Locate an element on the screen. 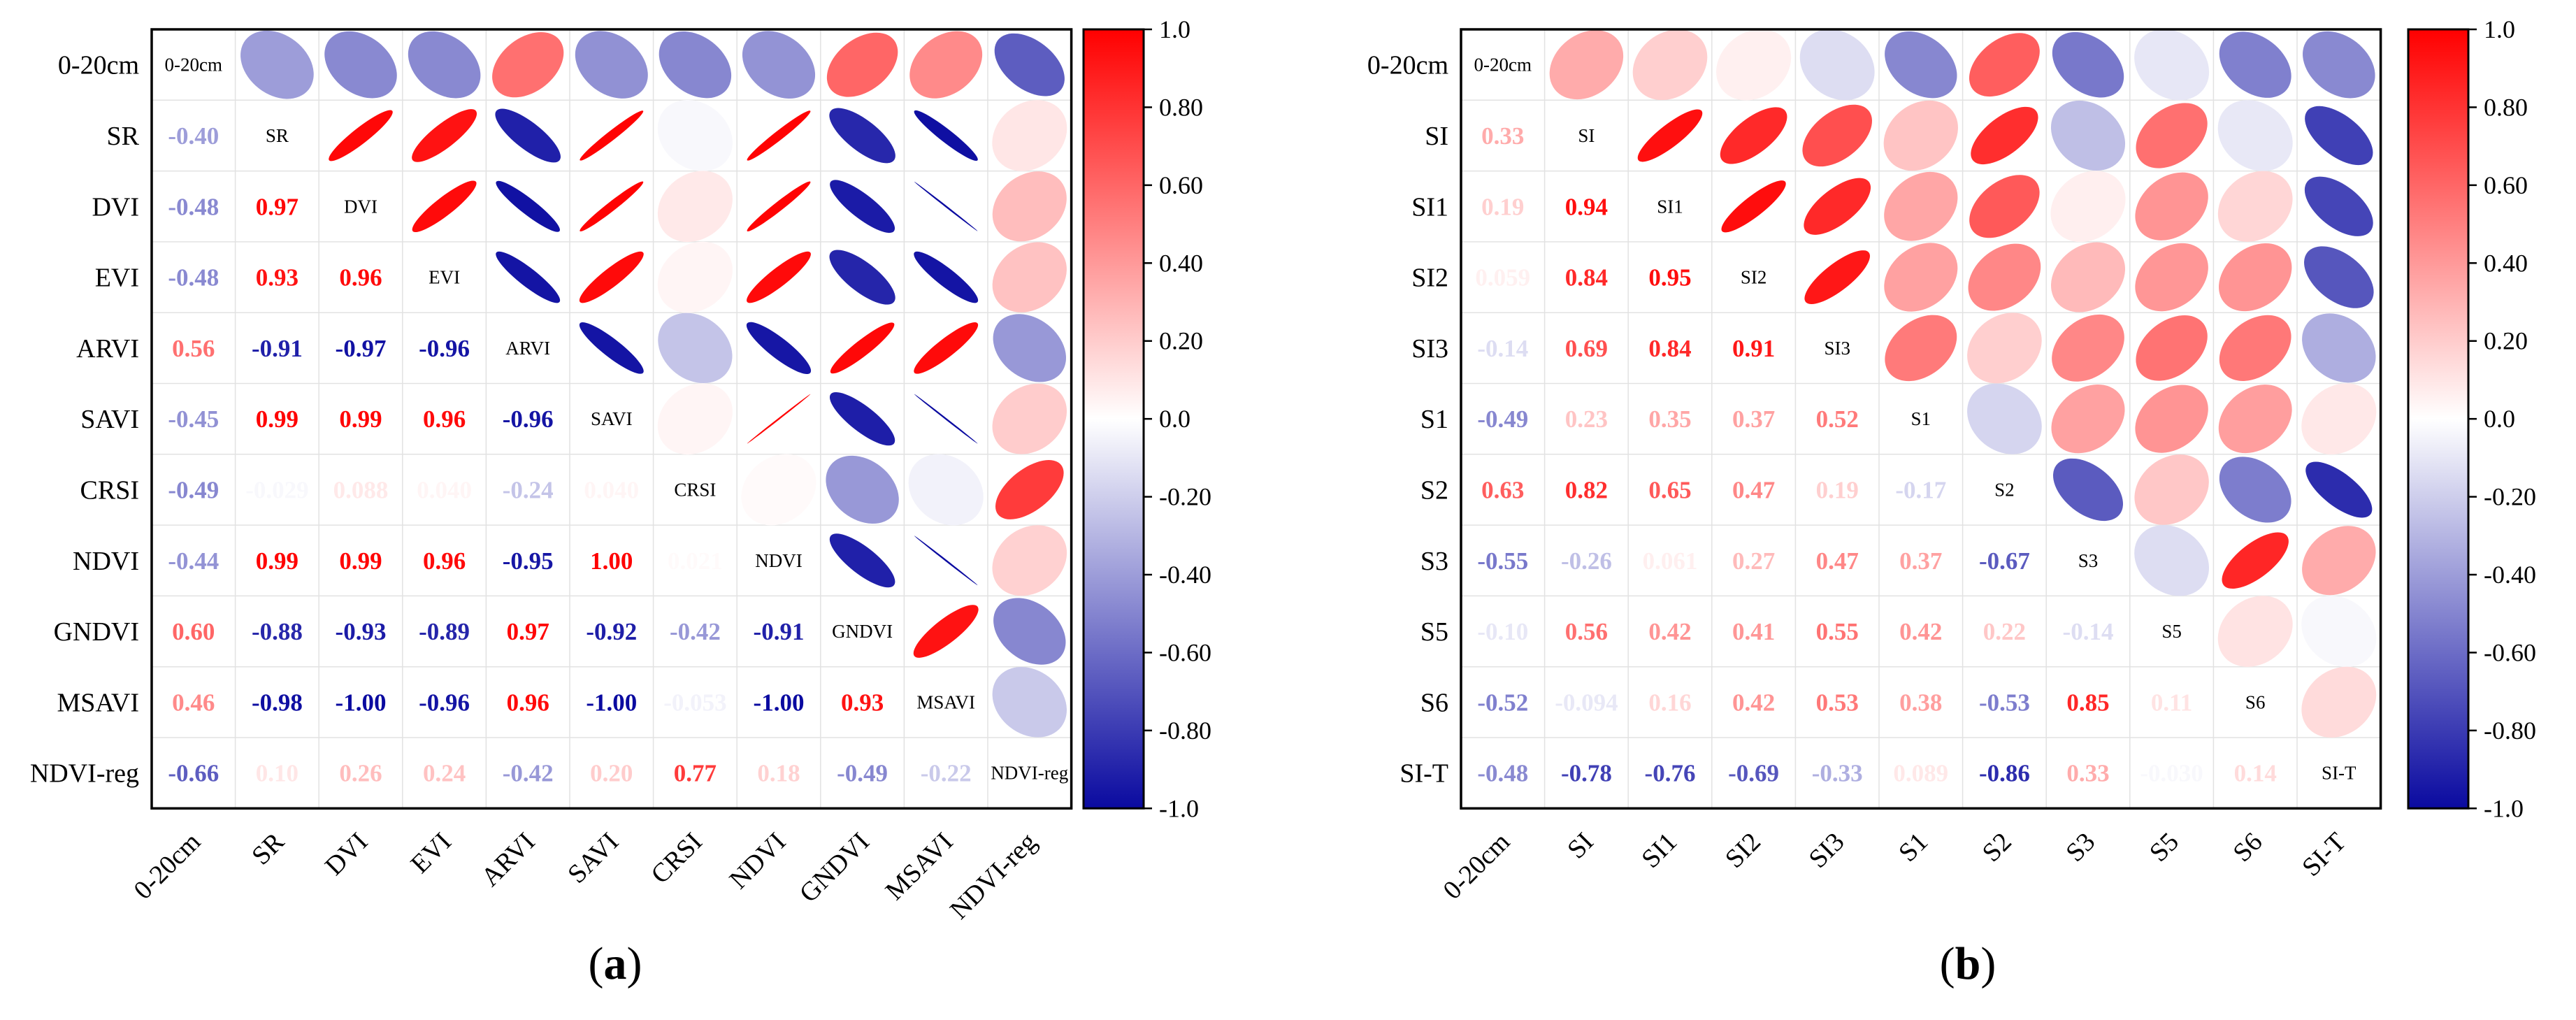 This screenshot has width=2576, height=1020. row-label: SI2 is located at coordinates (1429, 278).